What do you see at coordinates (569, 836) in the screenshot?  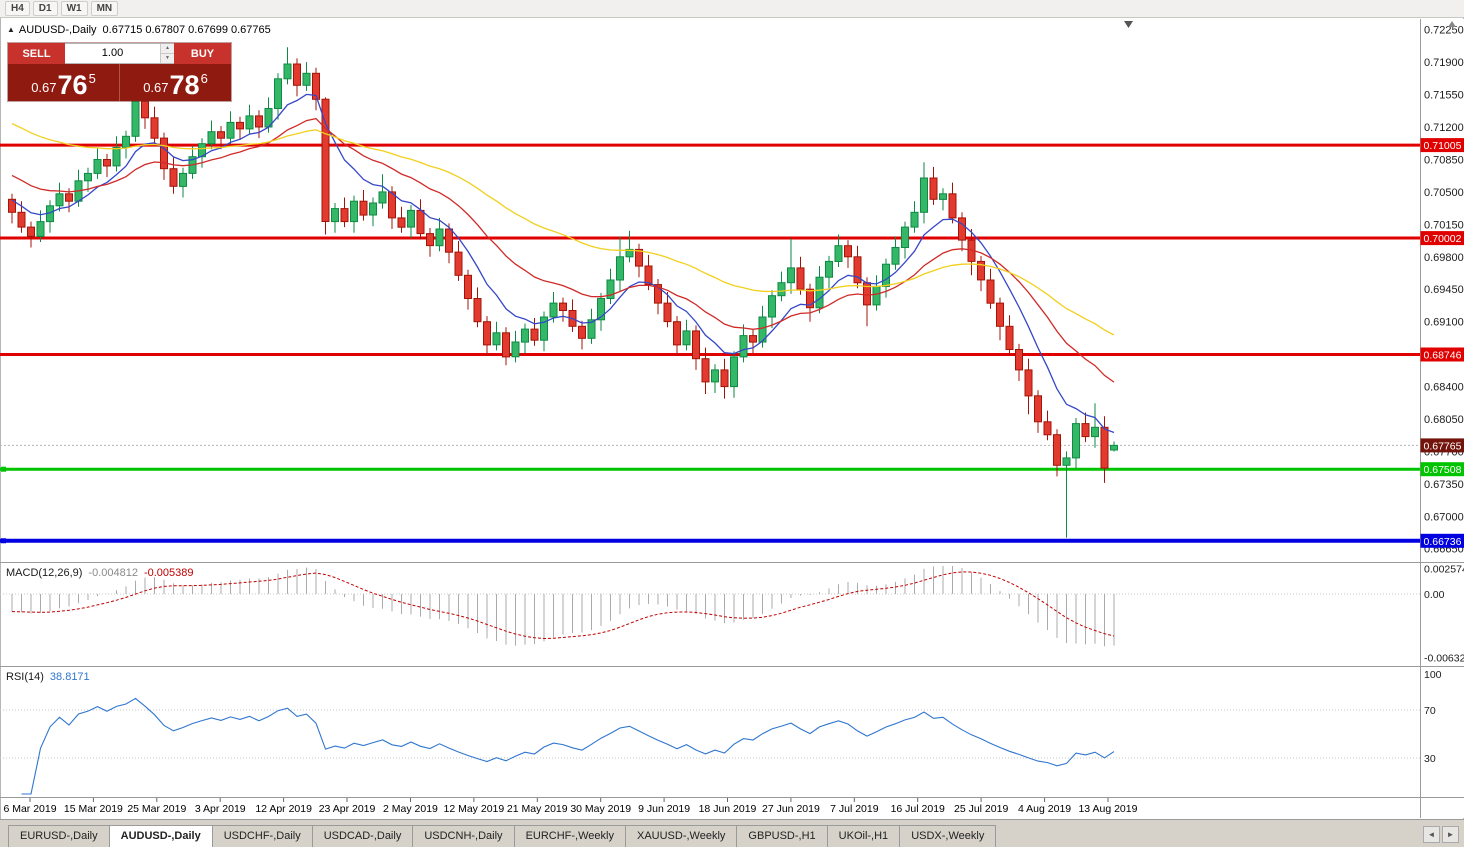 I see `tab-eurchf-weekly: EURCHF-,Weekly` at bounding box center [569, 836].